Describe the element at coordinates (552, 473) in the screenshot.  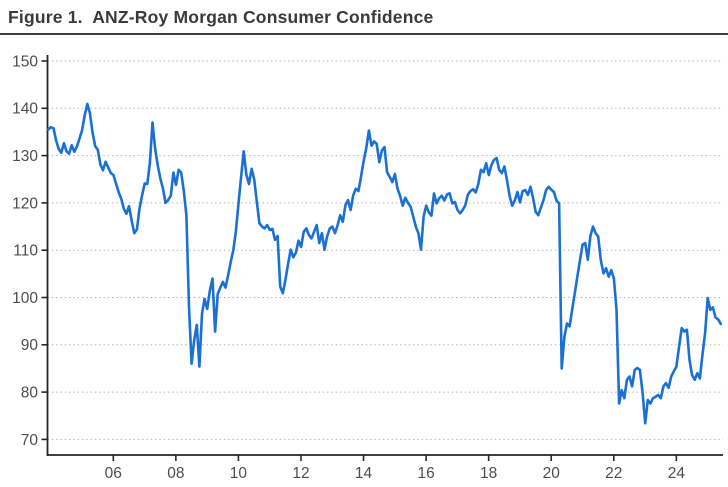
I see `x-tick-label: 20` at that location.